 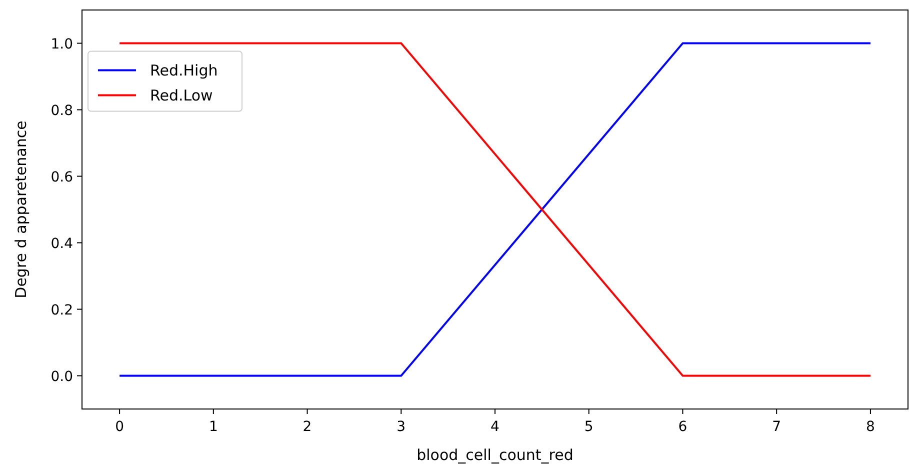 I want to click on x-tick-label: 6, so click(x=683, y=427).